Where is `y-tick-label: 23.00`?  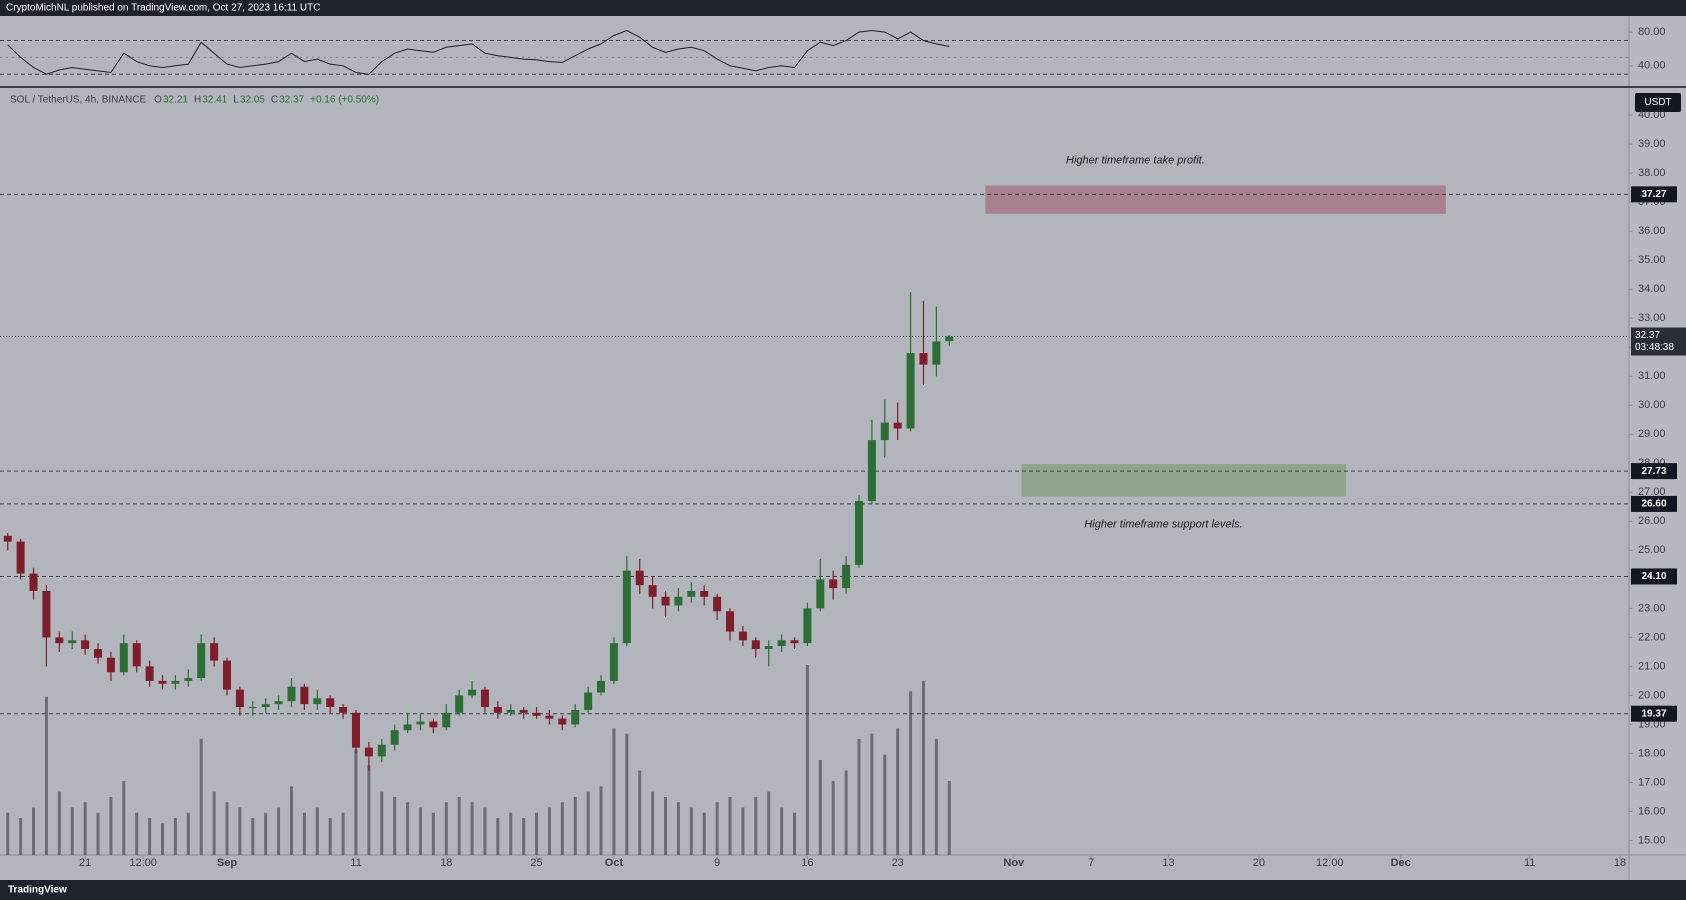 y-tick-label: 23.00 is located at coordinates (1652, 608).